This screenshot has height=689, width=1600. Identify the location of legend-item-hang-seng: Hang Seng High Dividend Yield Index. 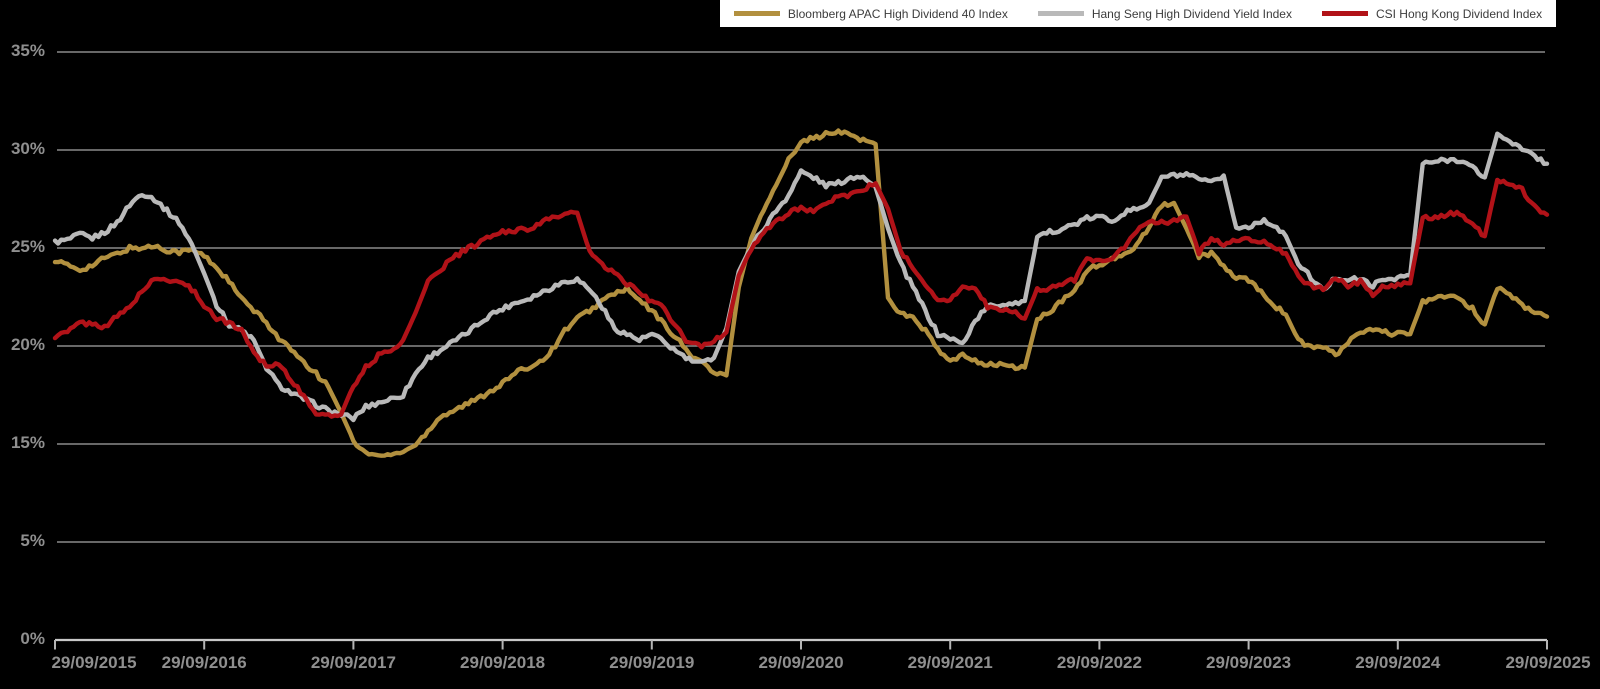
(1164, 13).